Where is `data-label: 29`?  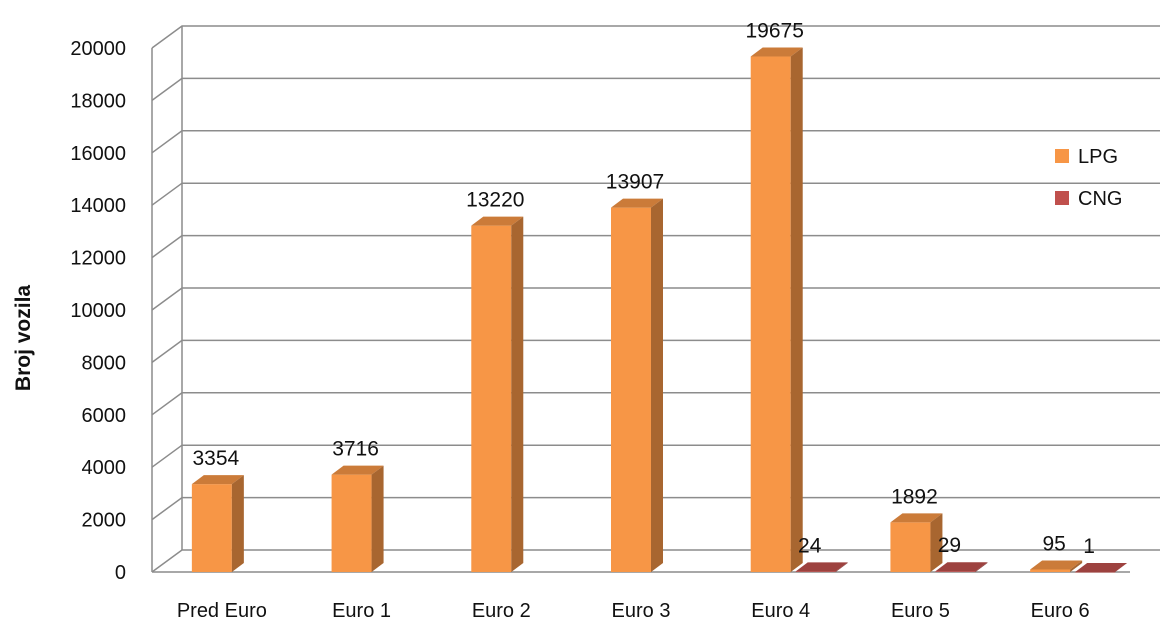
data-label: 29 is located at coordinates (949, 545).